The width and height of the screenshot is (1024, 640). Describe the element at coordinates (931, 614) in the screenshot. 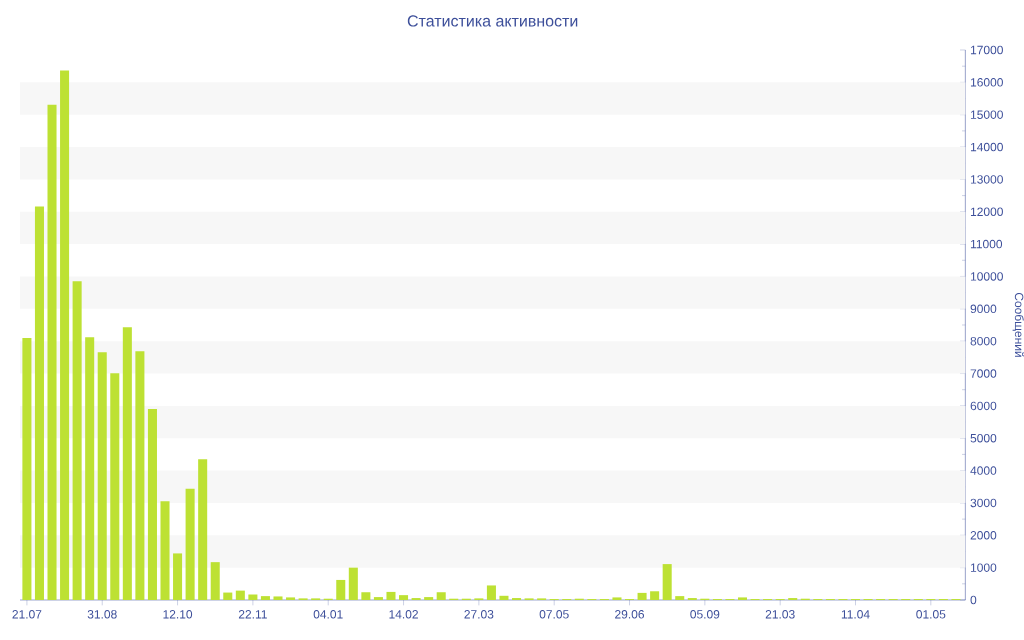

I see `x-tick-label: 01.05` at that location.